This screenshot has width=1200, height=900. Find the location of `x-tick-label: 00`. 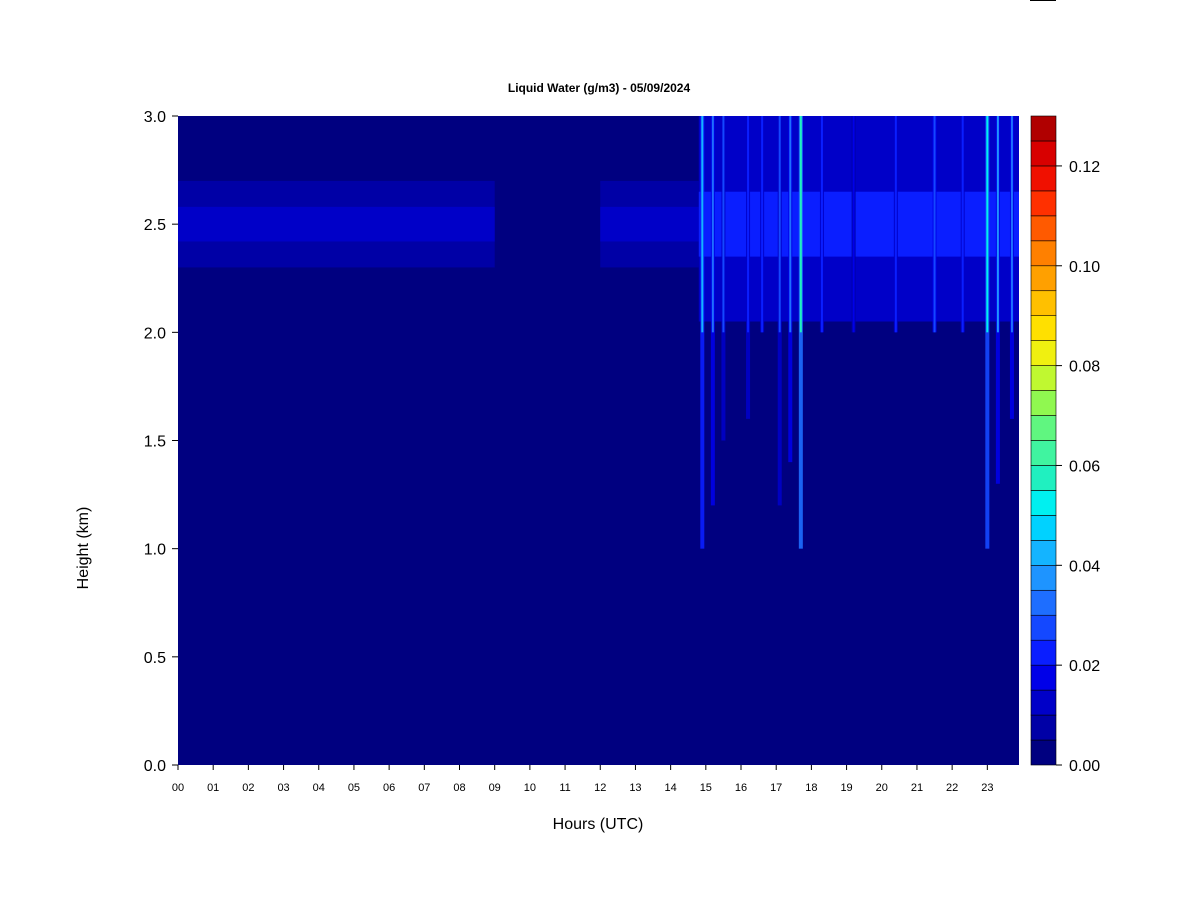

x-tick-label: 00 is located at coordinates (178, 788).